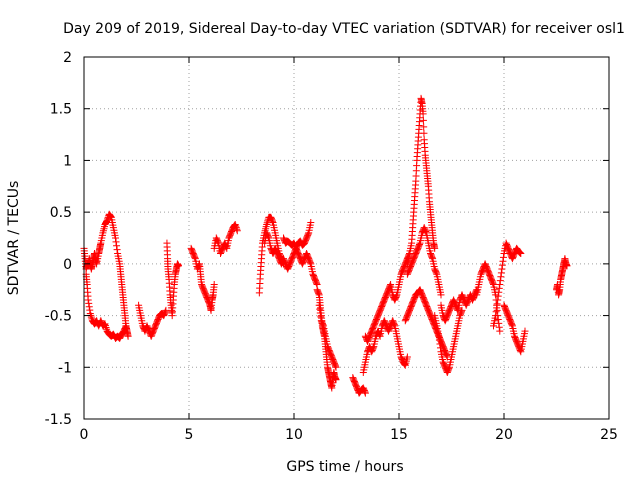  What do you see at coordinates (504, 435) in the screenshot?
I see `x-tick-label: 20` at bounding box center [504, 435].